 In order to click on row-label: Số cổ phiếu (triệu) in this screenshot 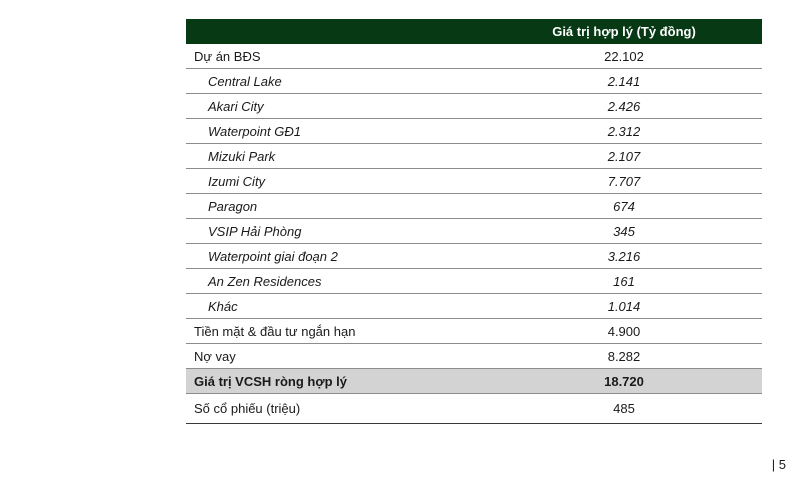, I will do `click(336, 408)`.